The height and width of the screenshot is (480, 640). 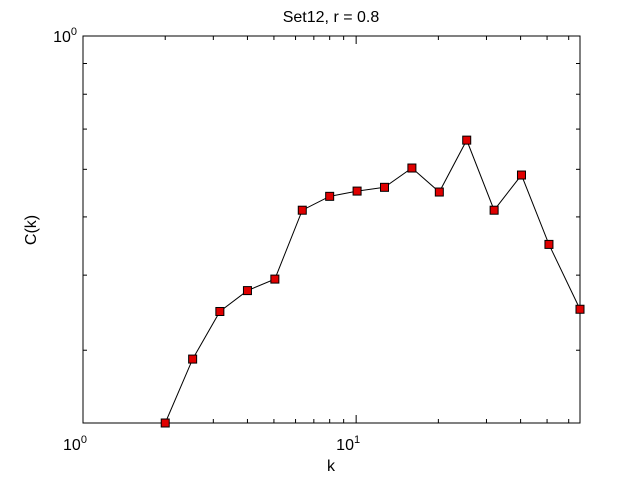 I want to click on y-tick-label: 100, so click(x=65, y=36).